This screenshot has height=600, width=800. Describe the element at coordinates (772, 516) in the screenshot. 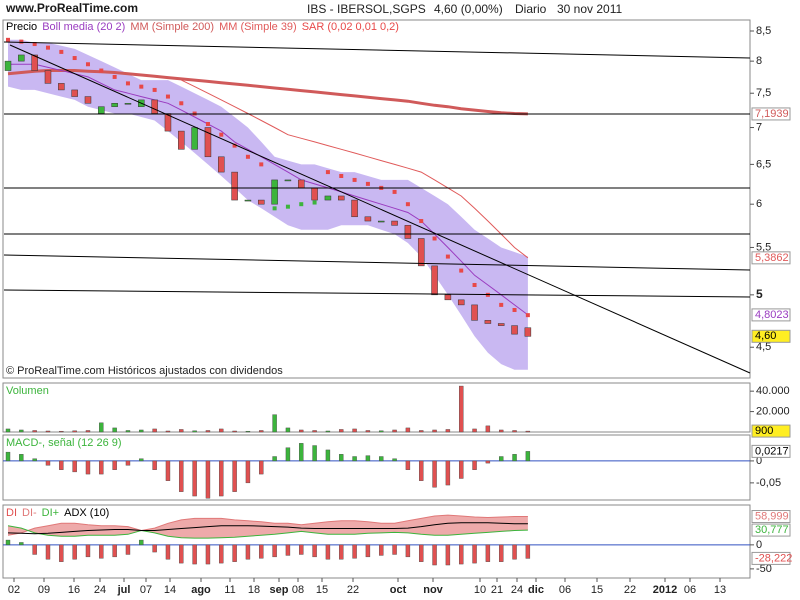

I see `value-label: 58,999` at that location.